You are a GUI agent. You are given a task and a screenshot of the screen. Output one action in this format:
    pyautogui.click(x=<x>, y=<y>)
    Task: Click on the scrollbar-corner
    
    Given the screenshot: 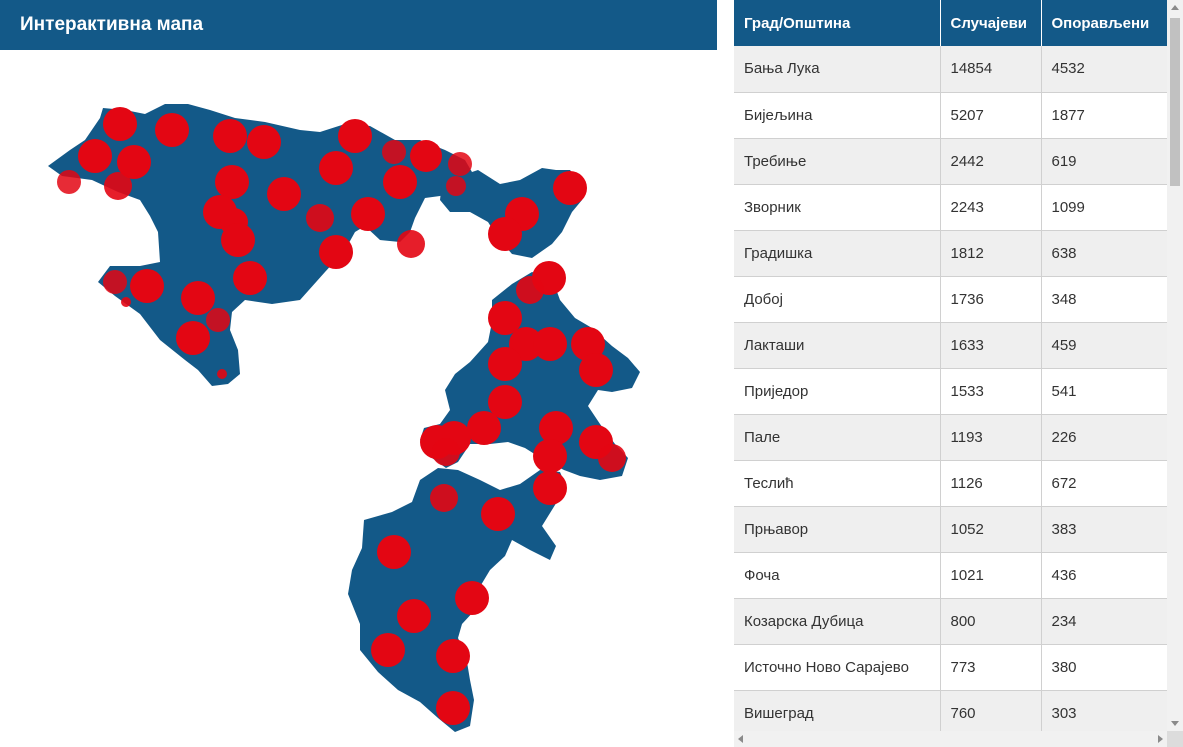 What is the action you would take?
    pyautogui.click(x=1175, y=739)
    